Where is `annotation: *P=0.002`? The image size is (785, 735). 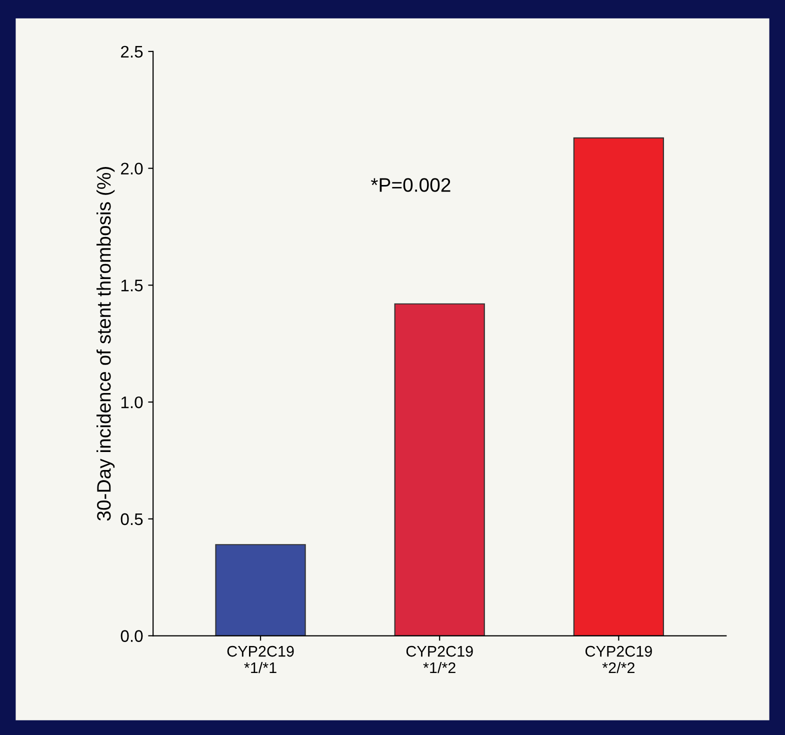 annotation: *P=0.002 is located at coordinates (410, 185).